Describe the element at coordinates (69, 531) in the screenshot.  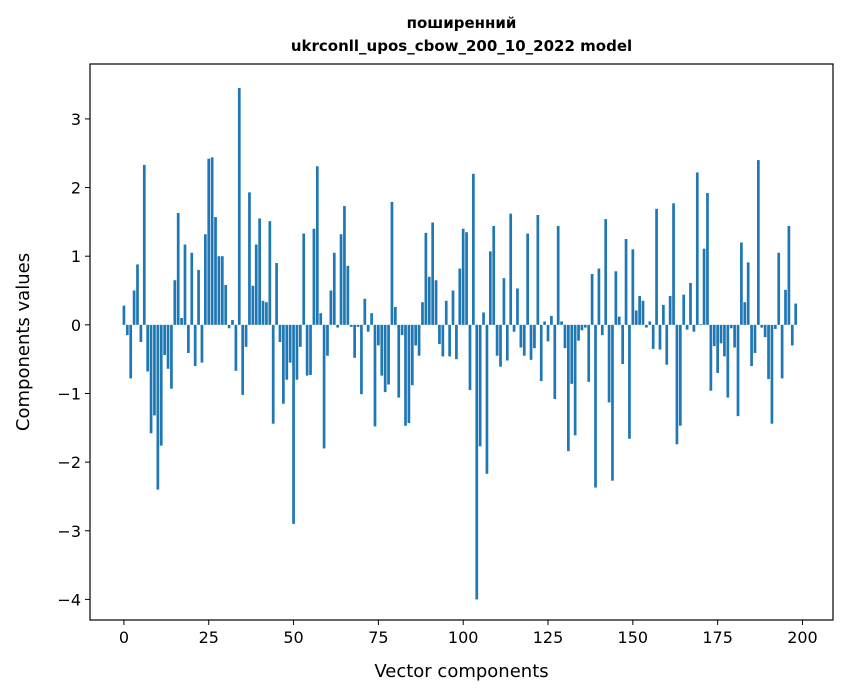
I see `y-tick-label: −3` at that location.